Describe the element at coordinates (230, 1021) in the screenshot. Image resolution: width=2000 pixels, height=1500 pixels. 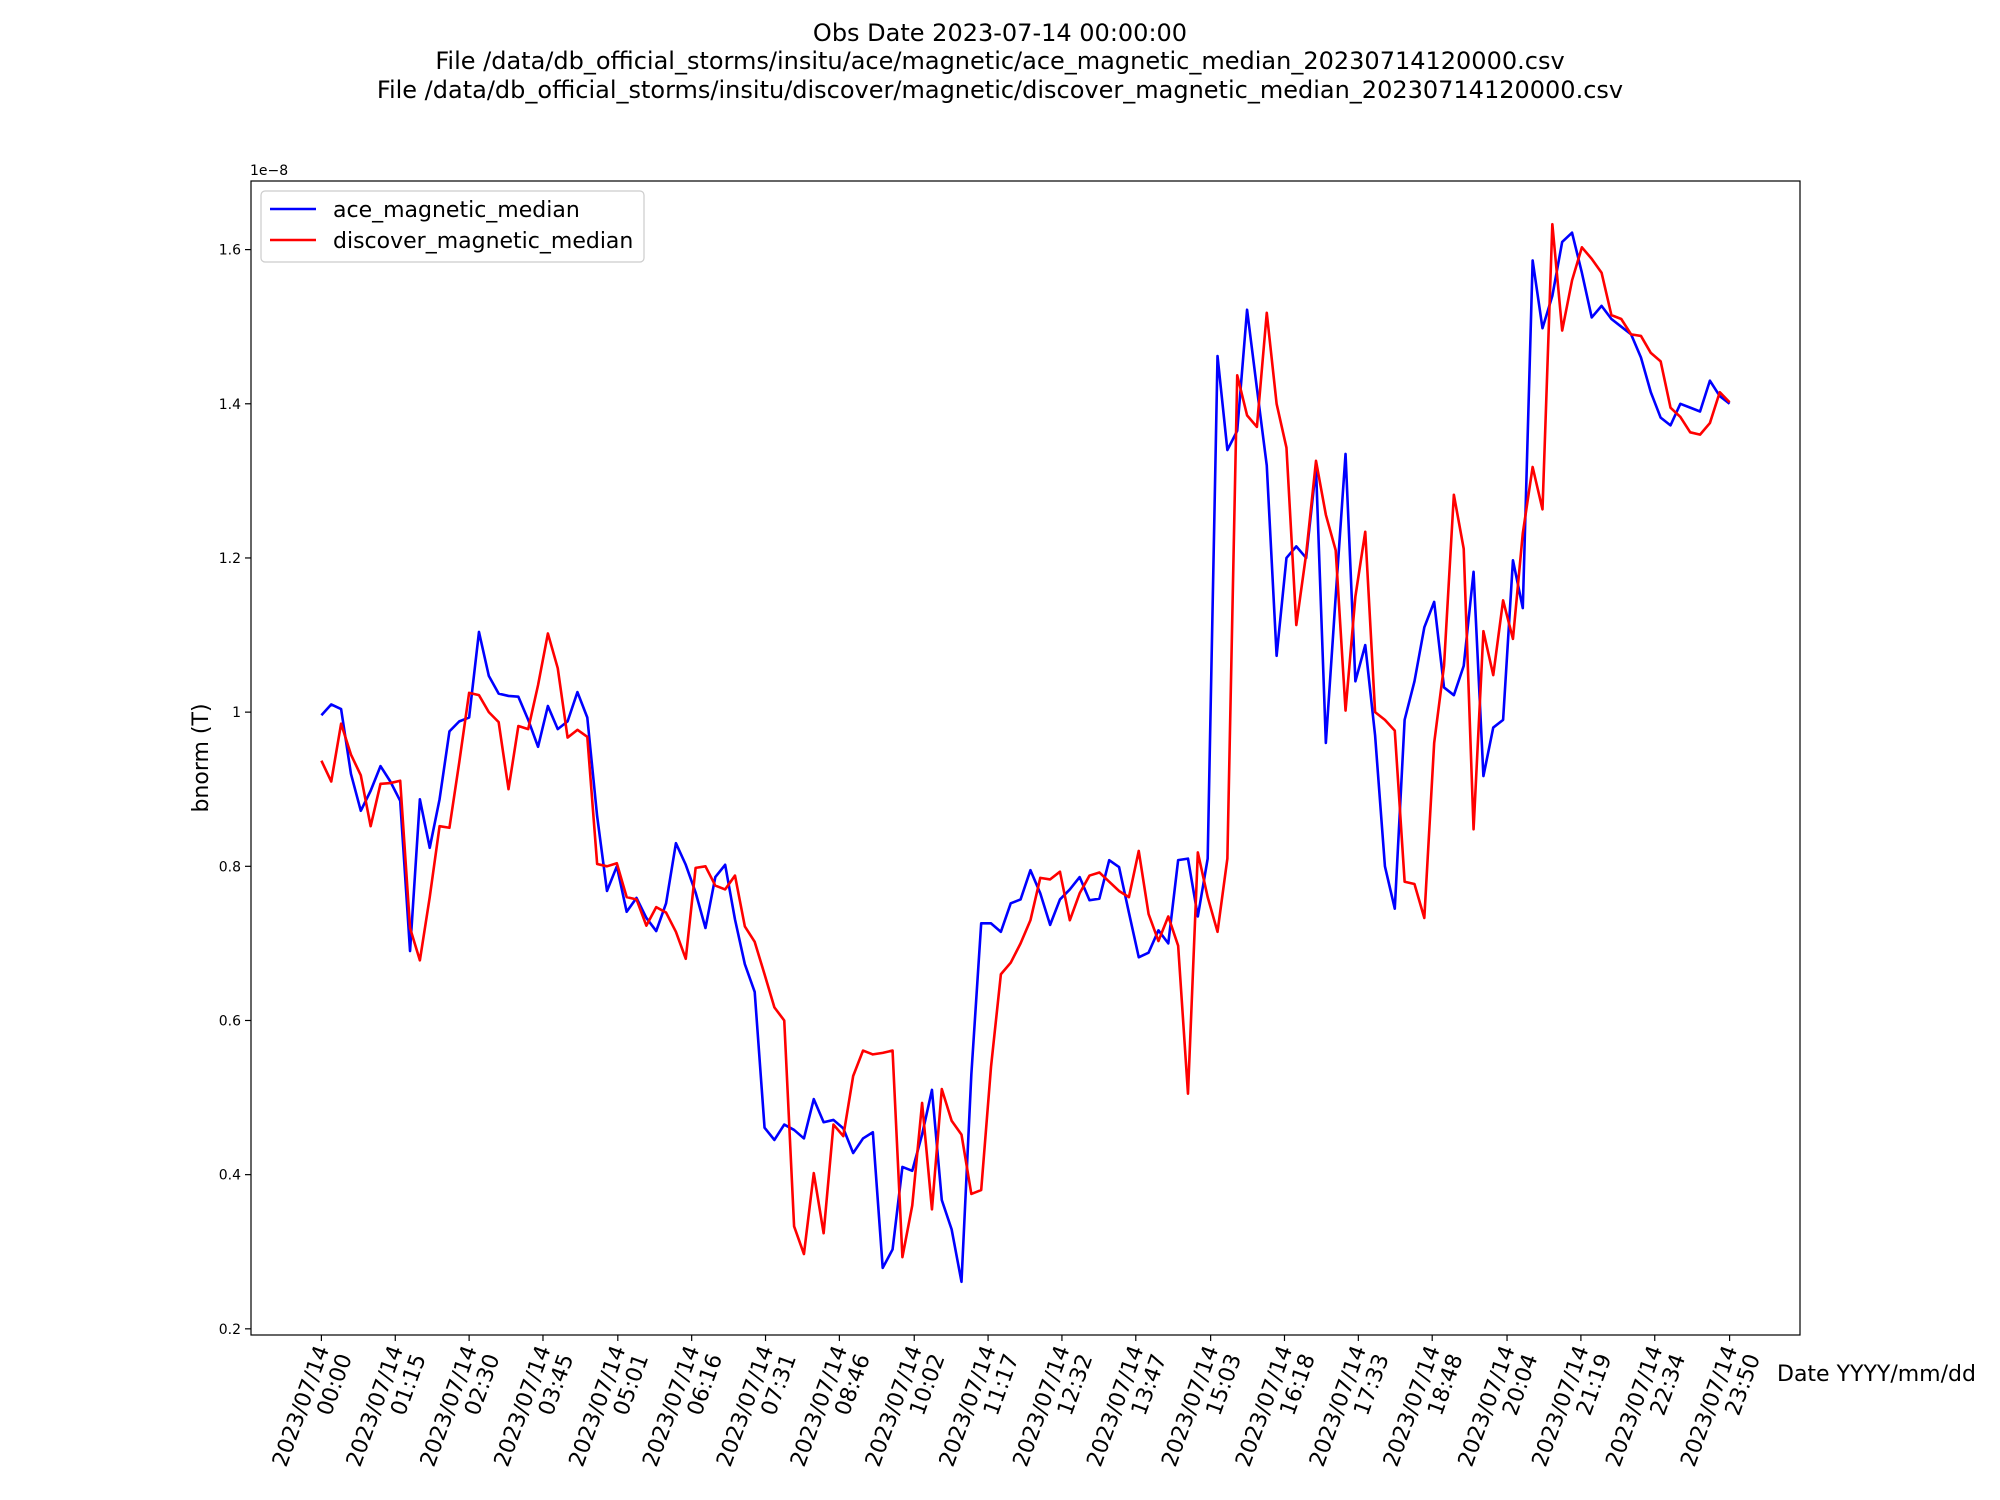
I see `y-tick-label: 0.6` at that location.